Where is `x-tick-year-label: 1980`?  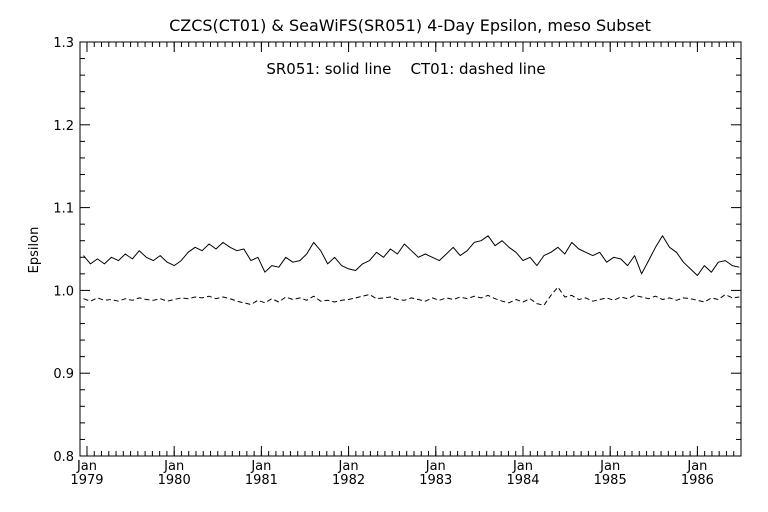
x-tick-year-label: 1980 is located at coordinates (174, 480).